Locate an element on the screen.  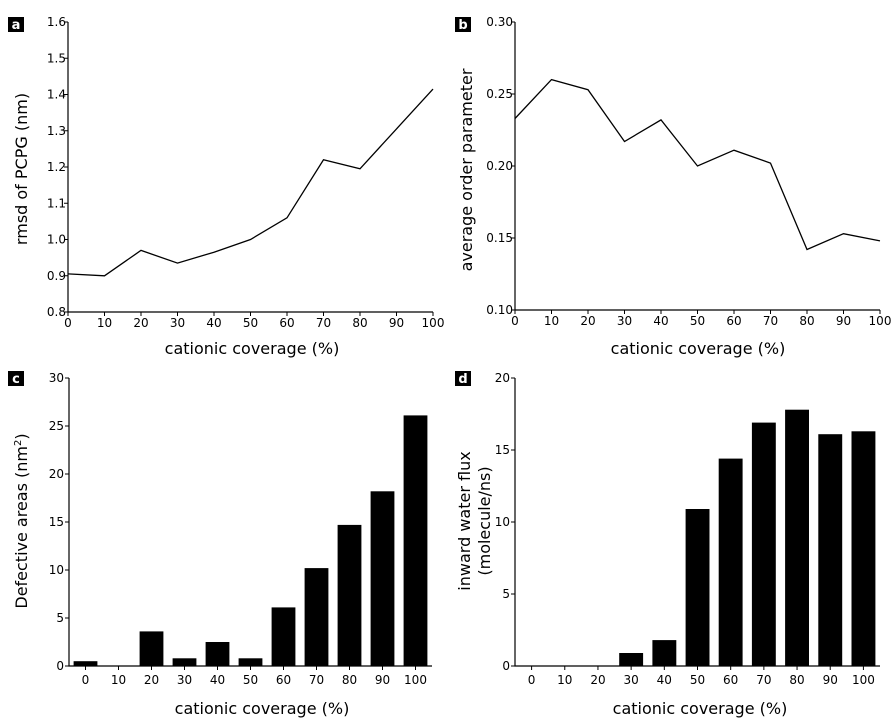
y-tick-label: 10 is located at coordinates (502, 522).